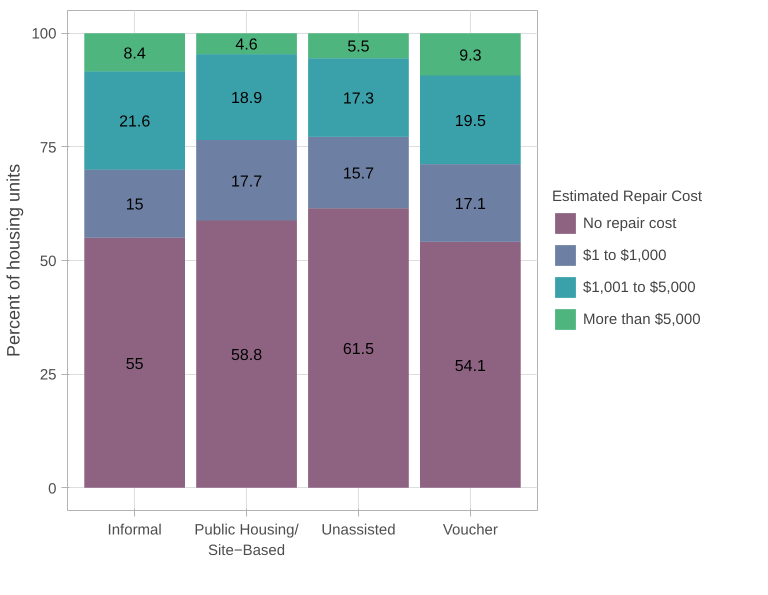  Describe the element at coordinates (135, 530) in the screenshot. I see `x-tick-label: Informal` at that location.